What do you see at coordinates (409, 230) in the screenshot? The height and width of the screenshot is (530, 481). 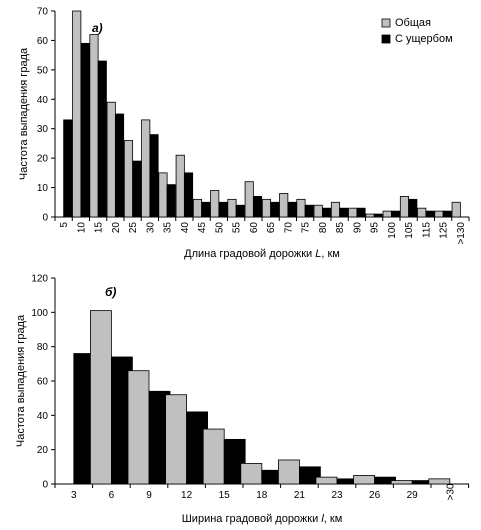 I see `x-tick-label: 105` at bounding box center [409, 230].